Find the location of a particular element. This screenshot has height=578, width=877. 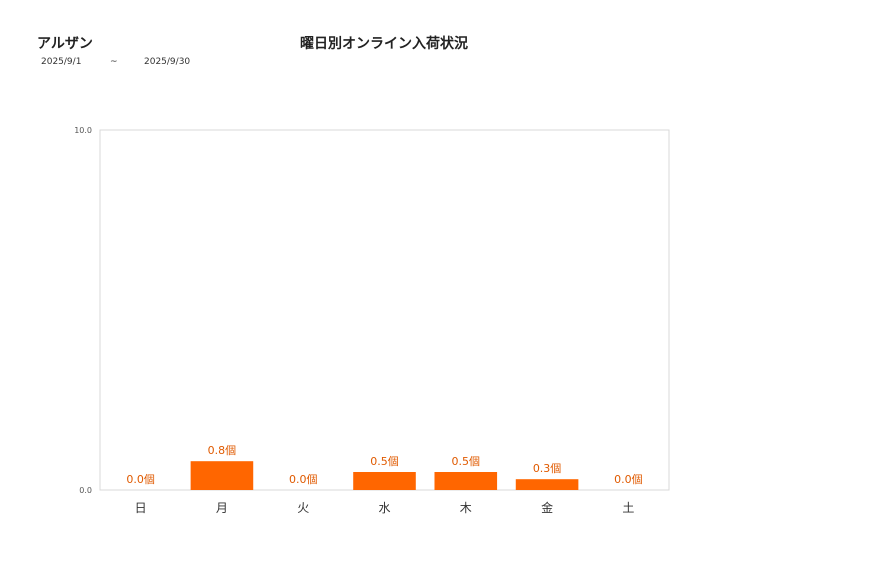

x-tick-label-0: 日 is located at coordinates (141, 508).